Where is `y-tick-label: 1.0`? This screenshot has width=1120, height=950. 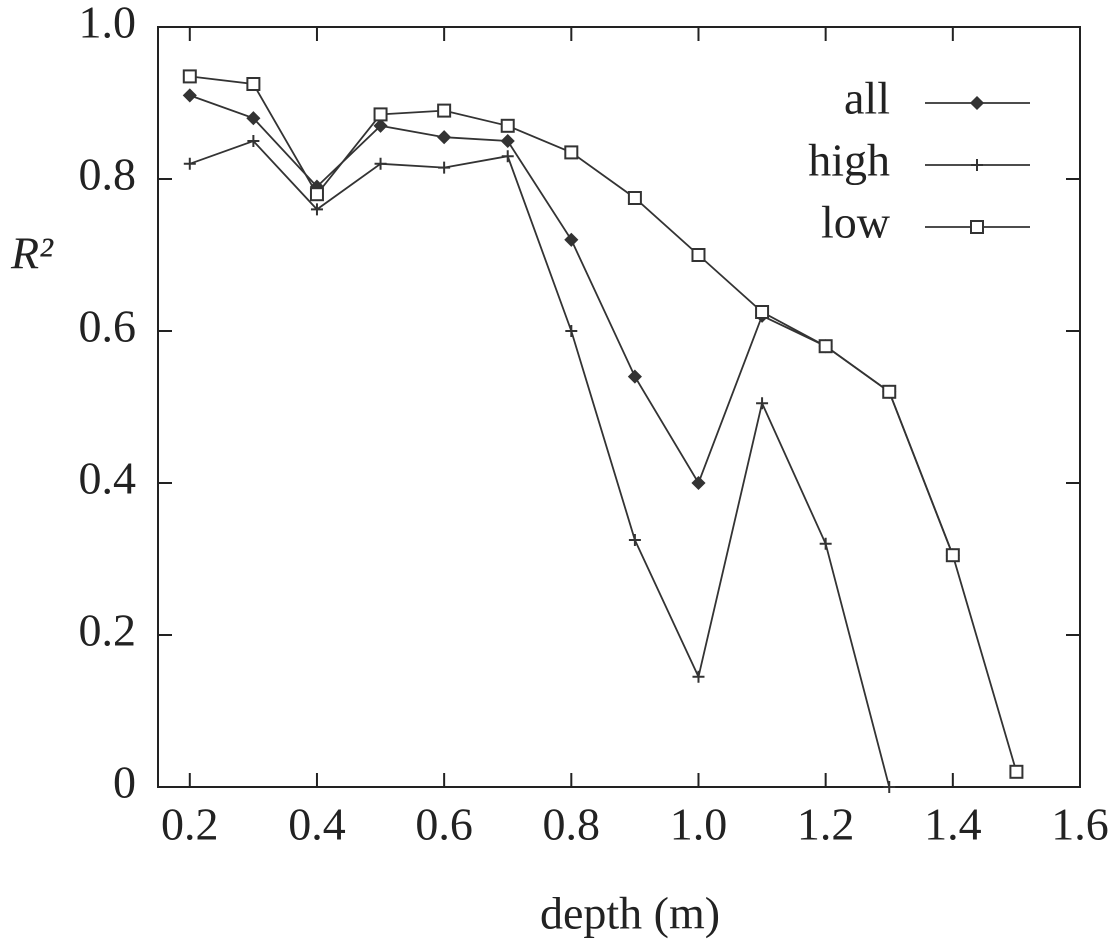
y-tick-label: 1.0 is located at coordinates (108, 24).